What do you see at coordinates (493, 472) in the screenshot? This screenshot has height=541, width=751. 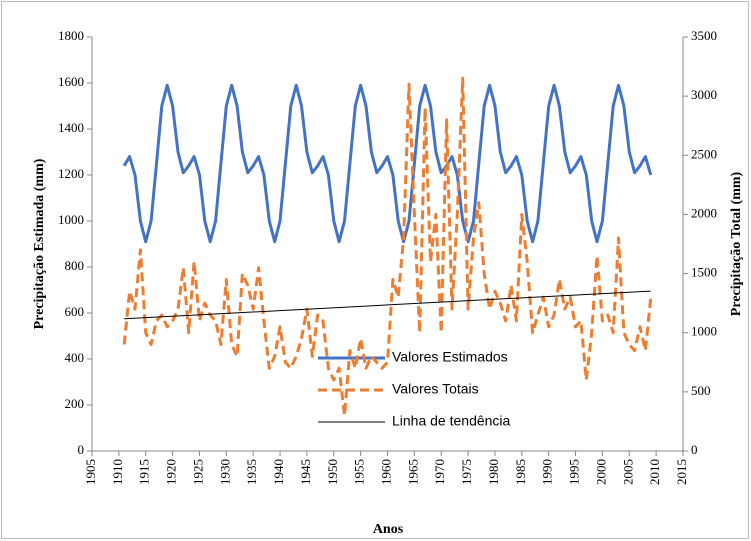 I see `x-tick-label: 1980` at bounding box center [493, 472].